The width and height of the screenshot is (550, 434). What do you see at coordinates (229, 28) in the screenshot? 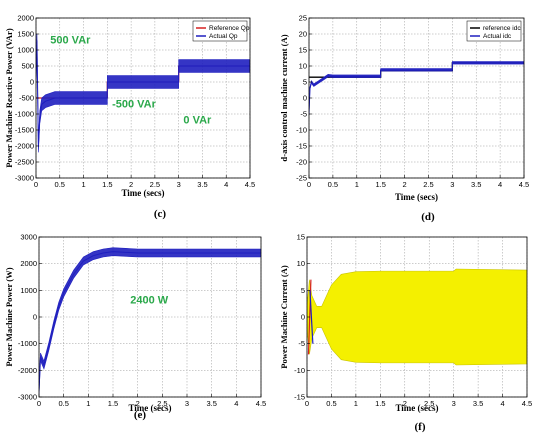
I see `legend-entry: Reference Qp` at bounding box center [229, 28].